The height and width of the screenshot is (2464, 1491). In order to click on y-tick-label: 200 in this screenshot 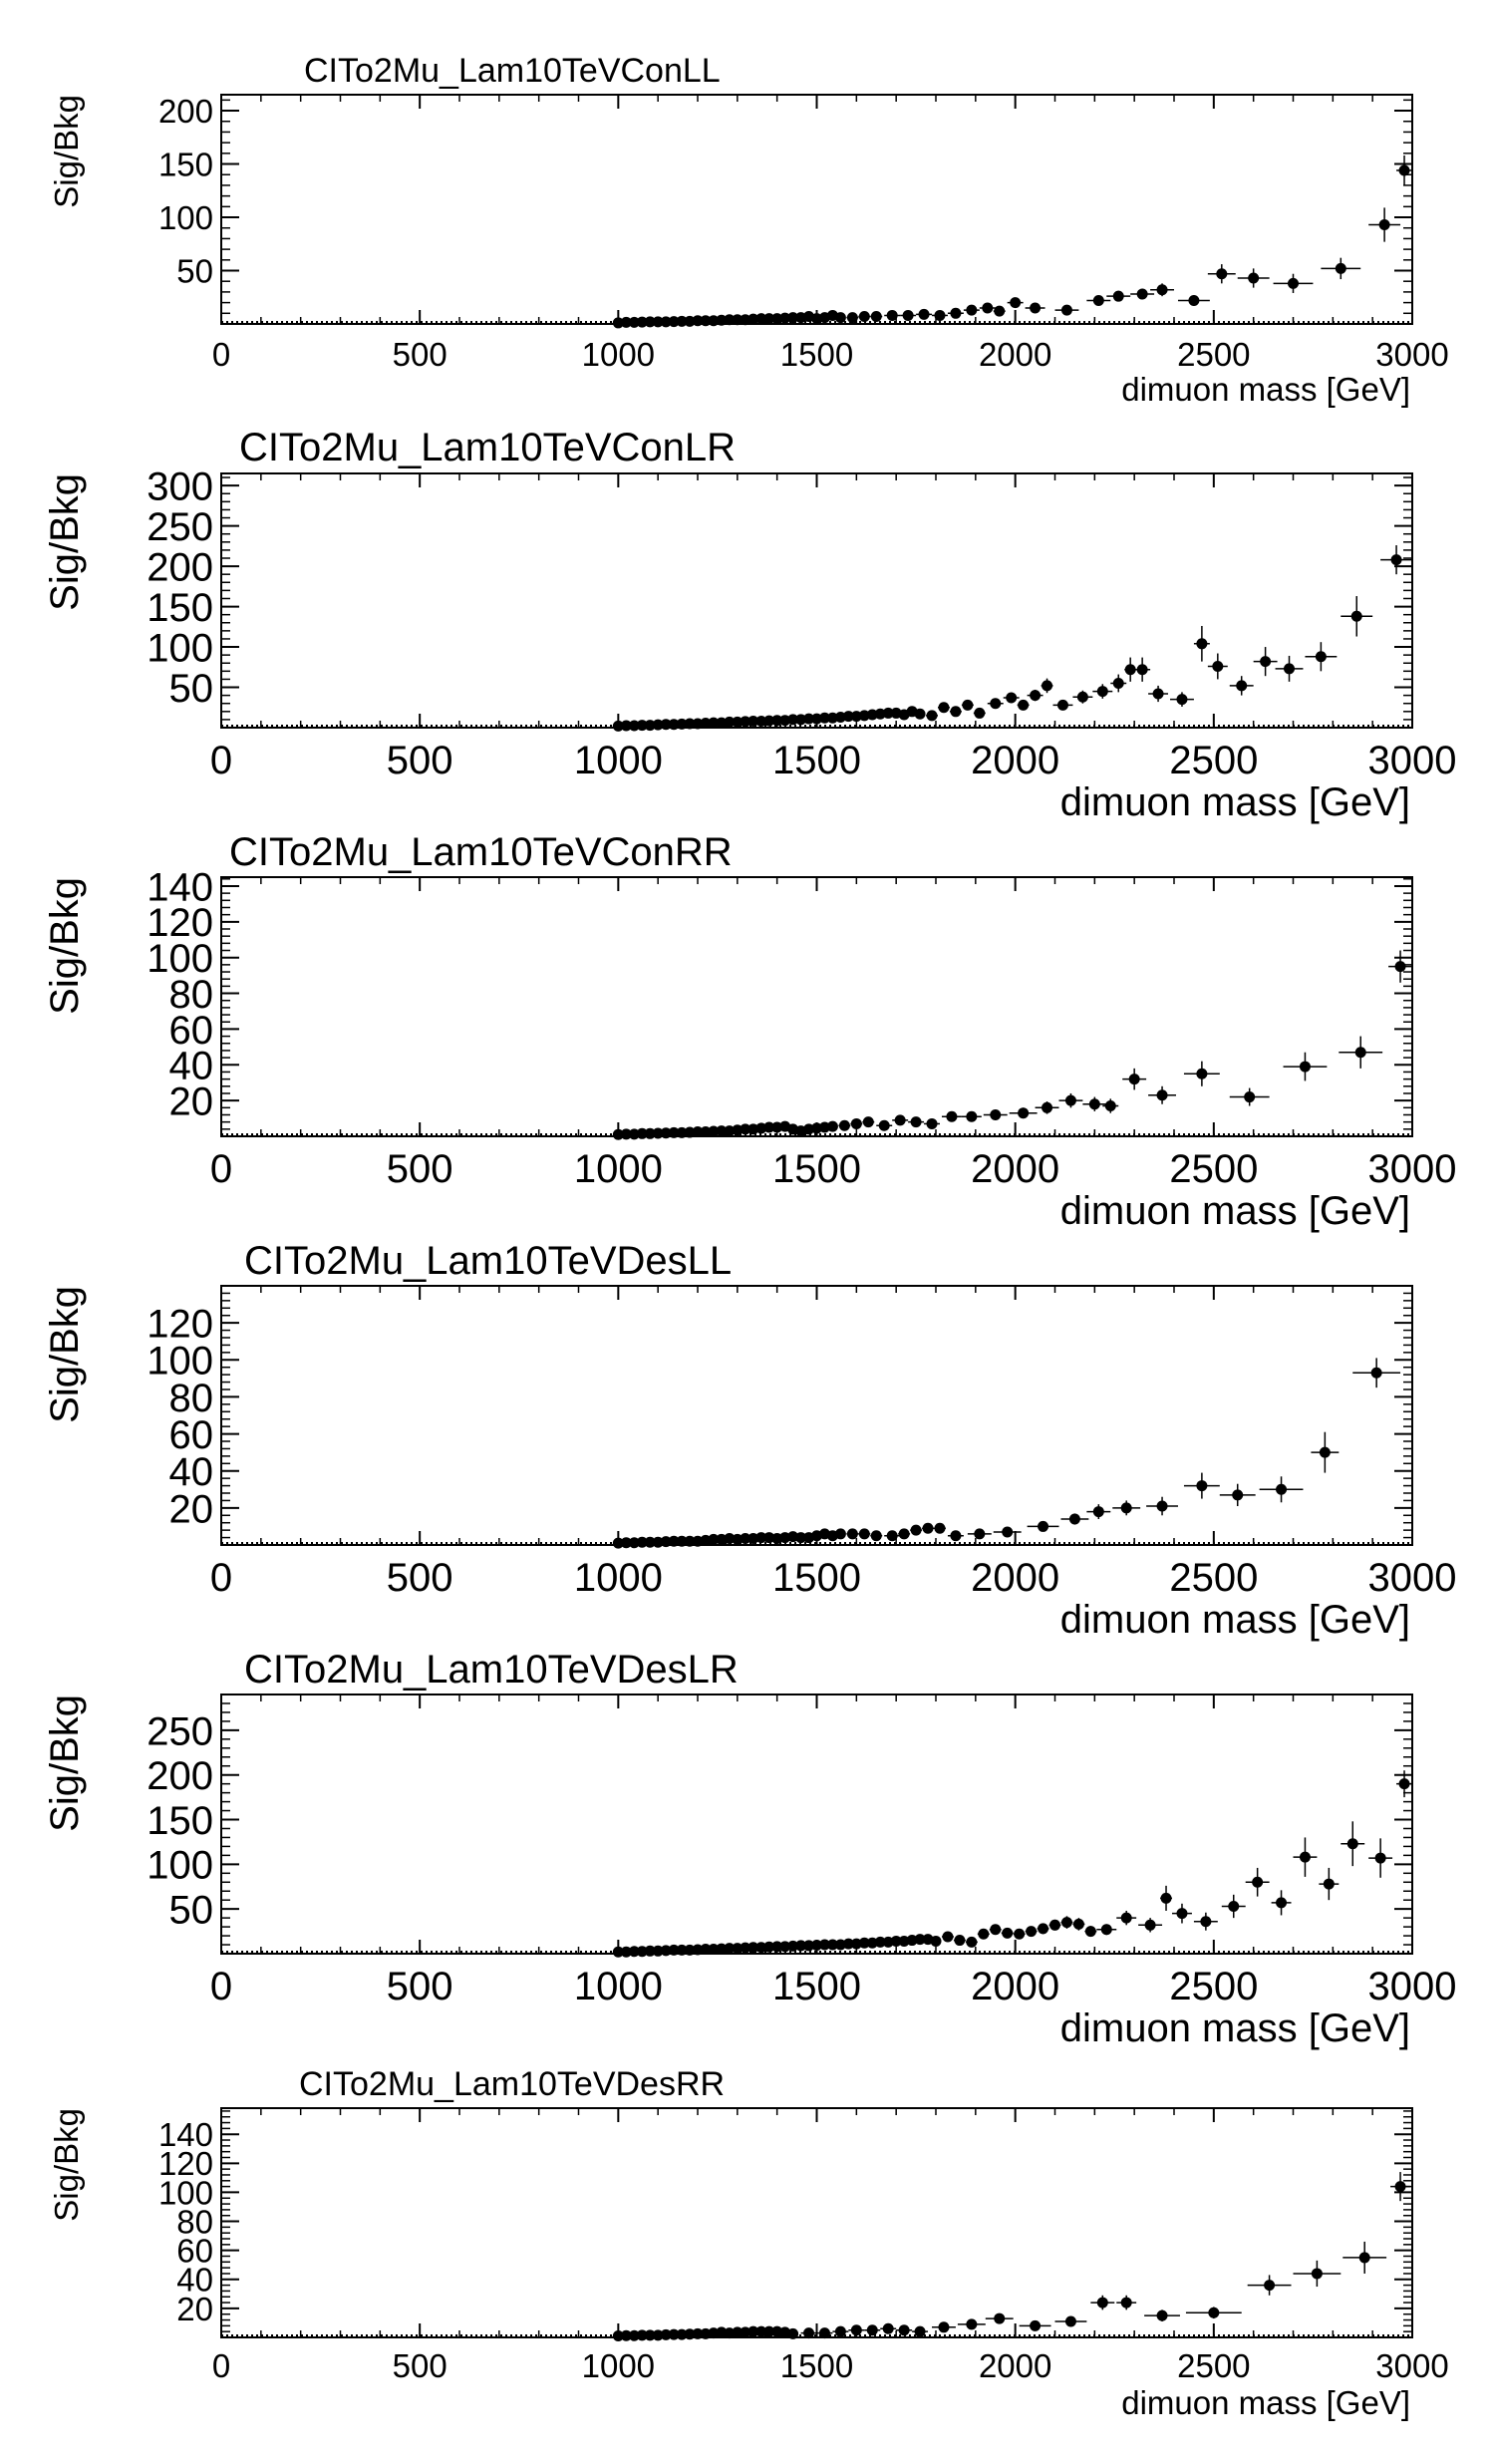, I will do `click(185, 111)`.